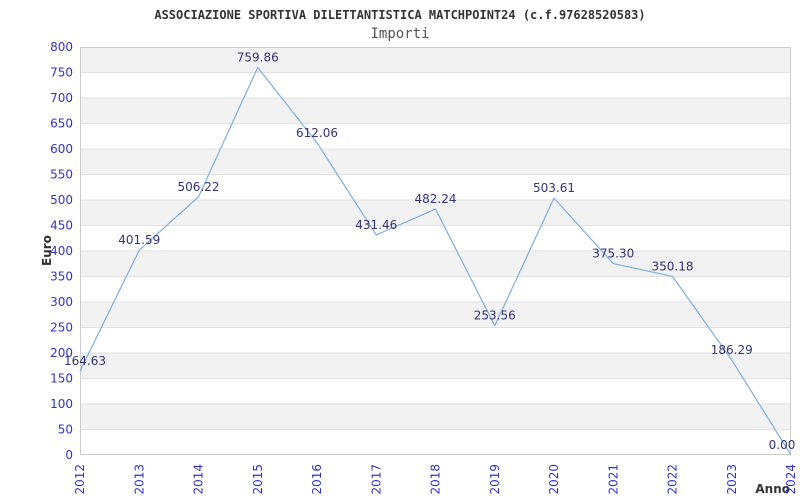  Describe the element at coordinates (317, 479) in the screenshot. I see `x-tick-label: 2016` at that location.